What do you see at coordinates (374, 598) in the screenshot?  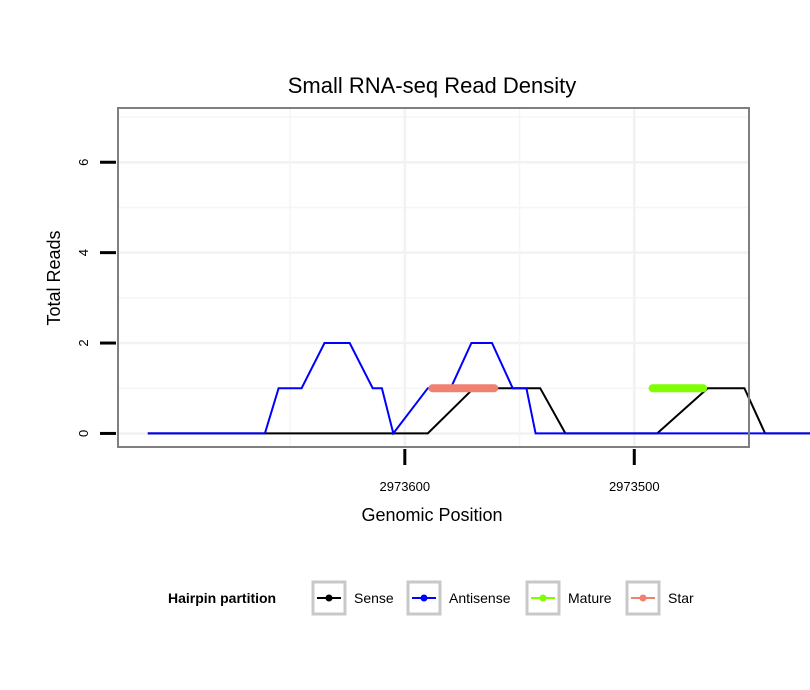 I see `legend-label: Sense` at bounding box center [374, 598].